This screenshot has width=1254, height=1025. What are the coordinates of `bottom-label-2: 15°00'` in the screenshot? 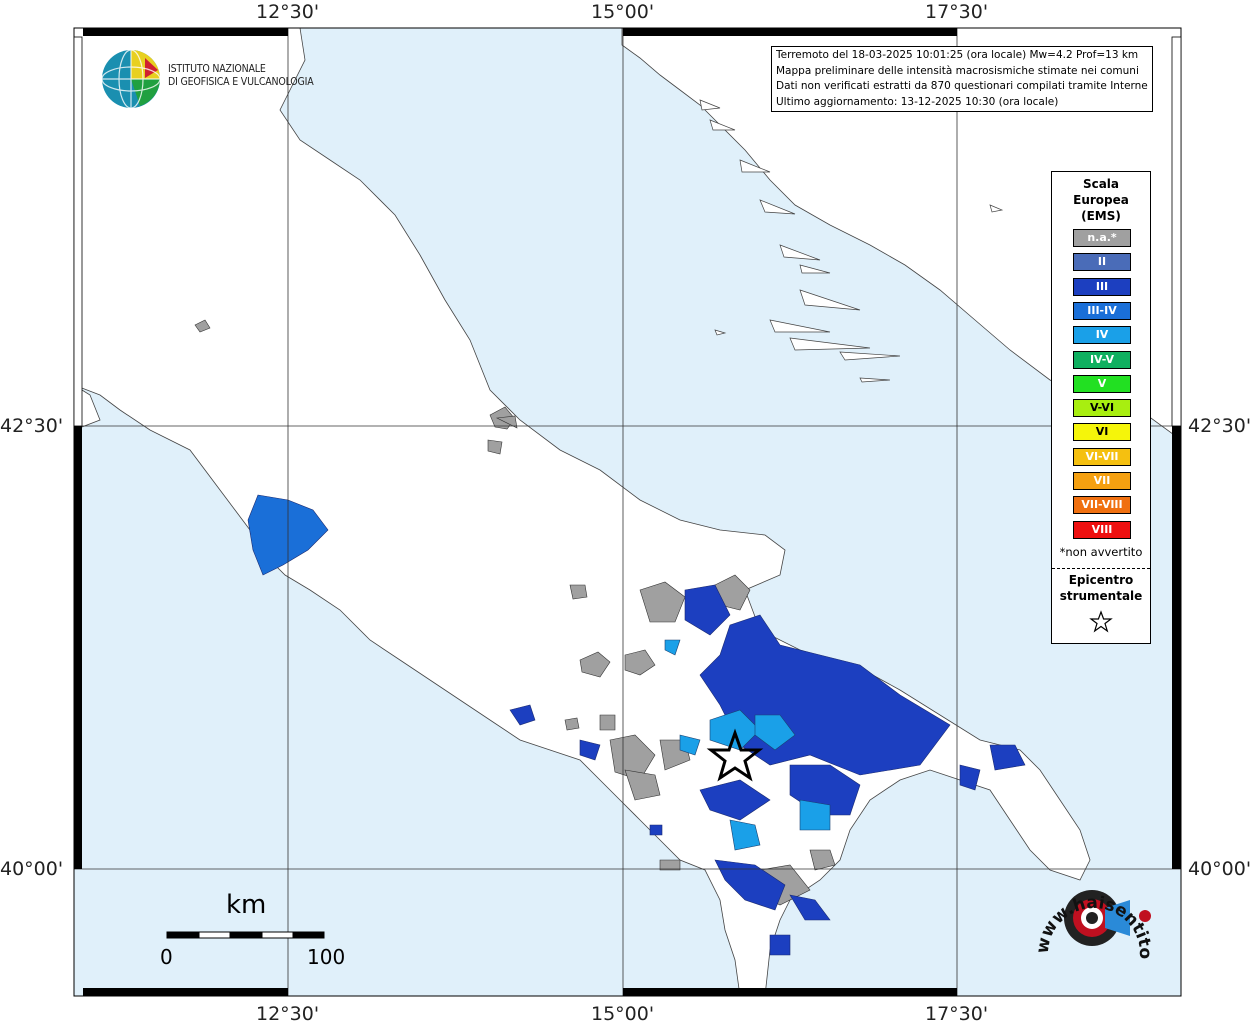 It's located at (623, 1014).